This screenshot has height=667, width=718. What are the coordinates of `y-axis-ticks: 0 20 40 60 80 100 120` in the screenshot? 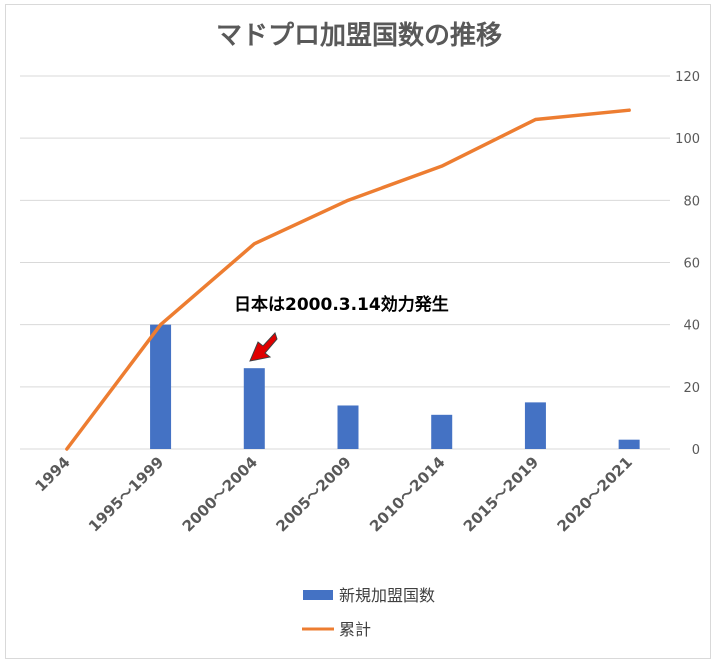 It's located at (687, 264).